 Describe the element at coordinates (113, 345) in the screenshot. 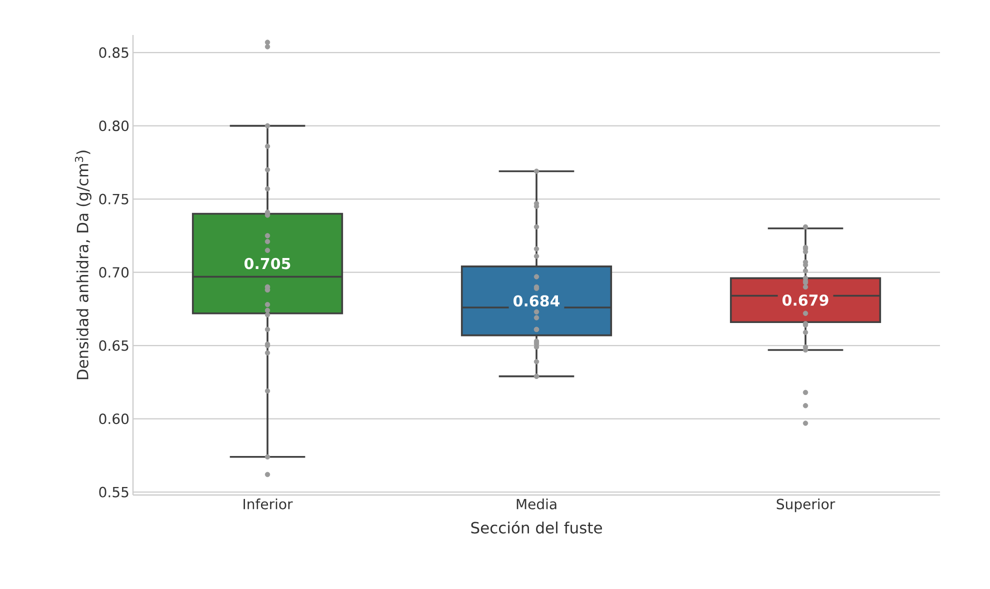

I see `y-tick-label: 0.65` at that location.